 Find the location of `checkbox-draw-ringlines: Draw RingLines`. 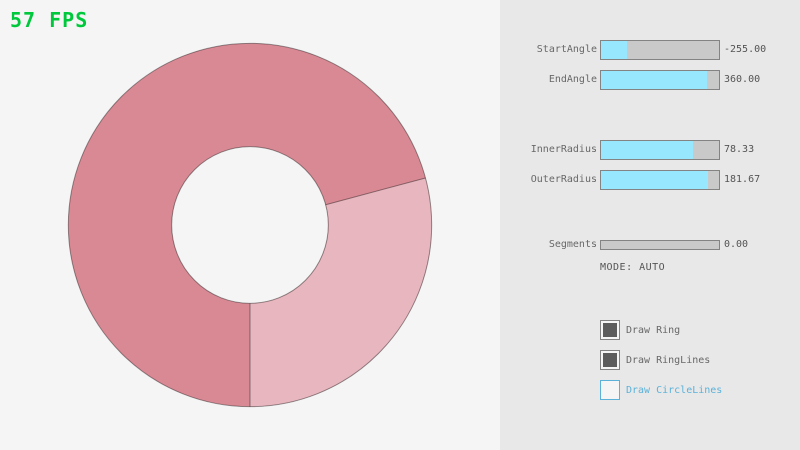

checkbox-draw-ringlines: Draw RingLines is located at coordinates (655, 360).